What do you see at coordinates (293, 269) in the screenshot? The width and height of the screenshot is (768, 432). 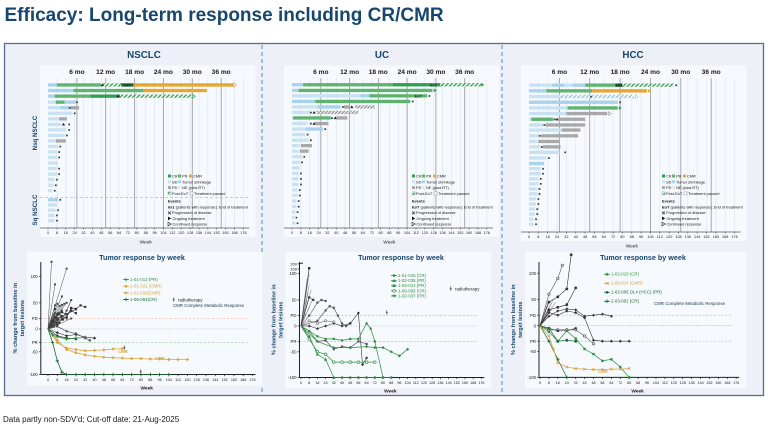 I see `svg-text: 150` at bounding box center [293, 269].